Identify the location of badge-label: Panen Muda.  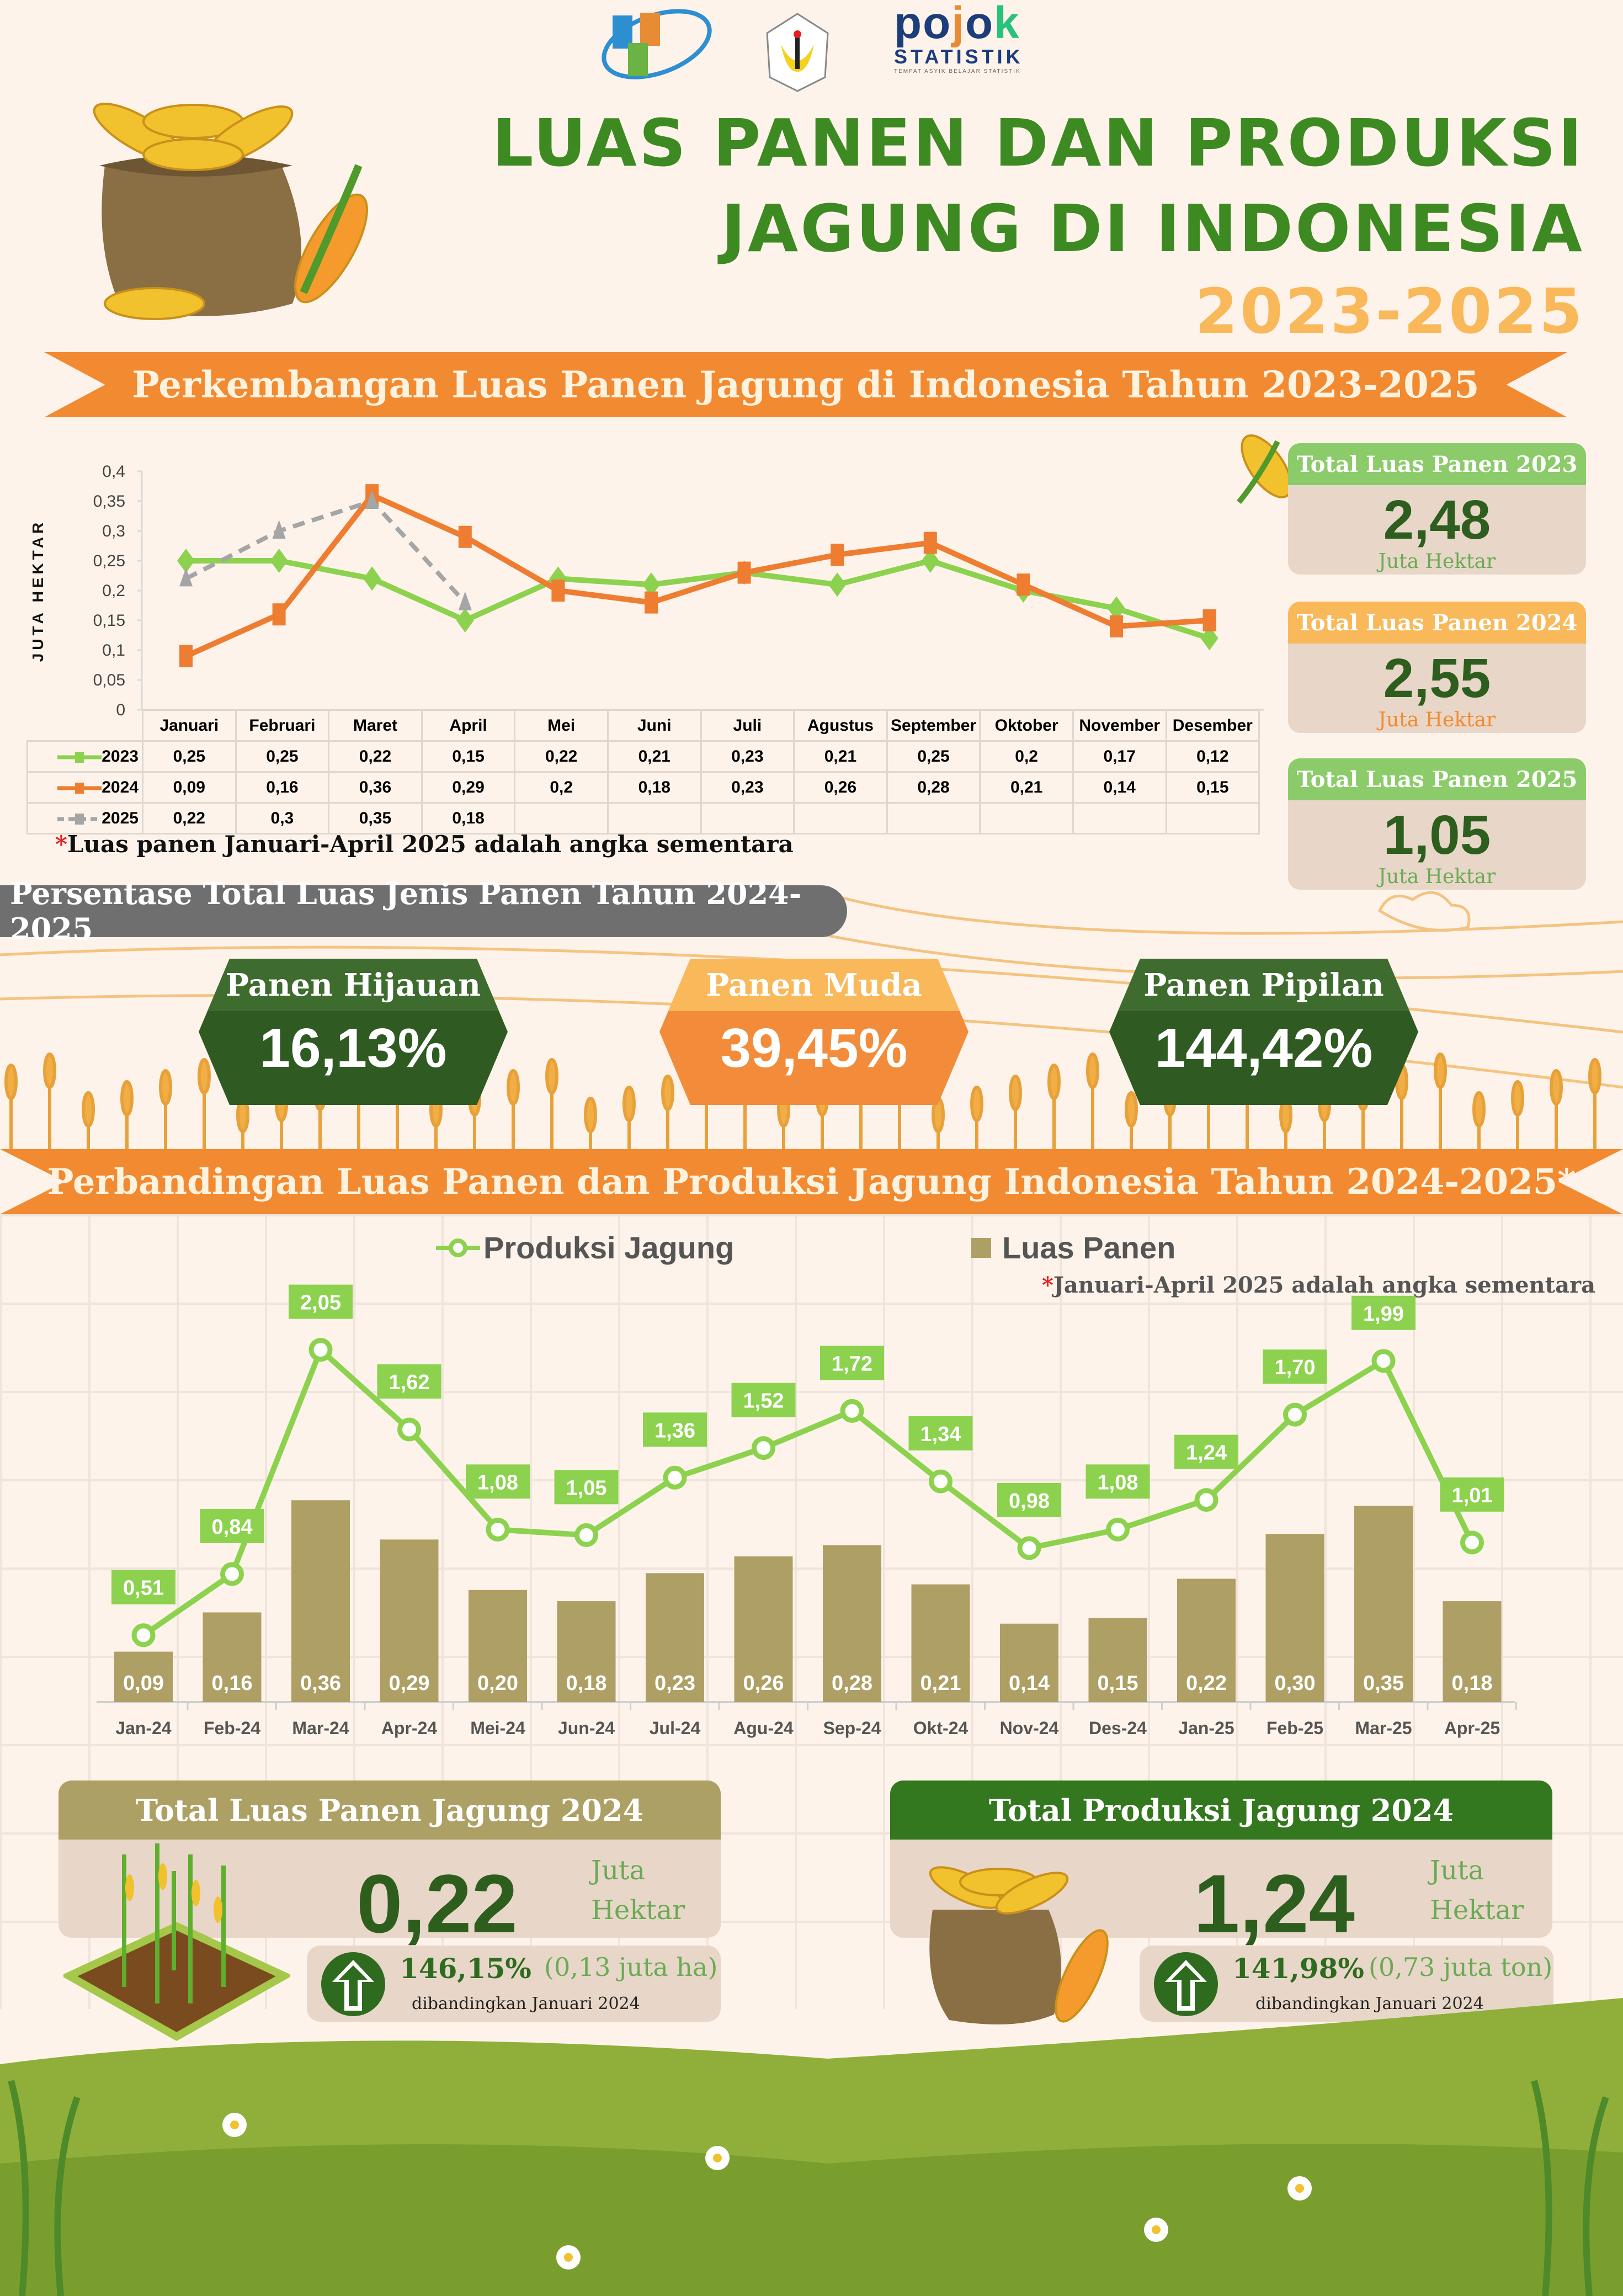
(814, 985).